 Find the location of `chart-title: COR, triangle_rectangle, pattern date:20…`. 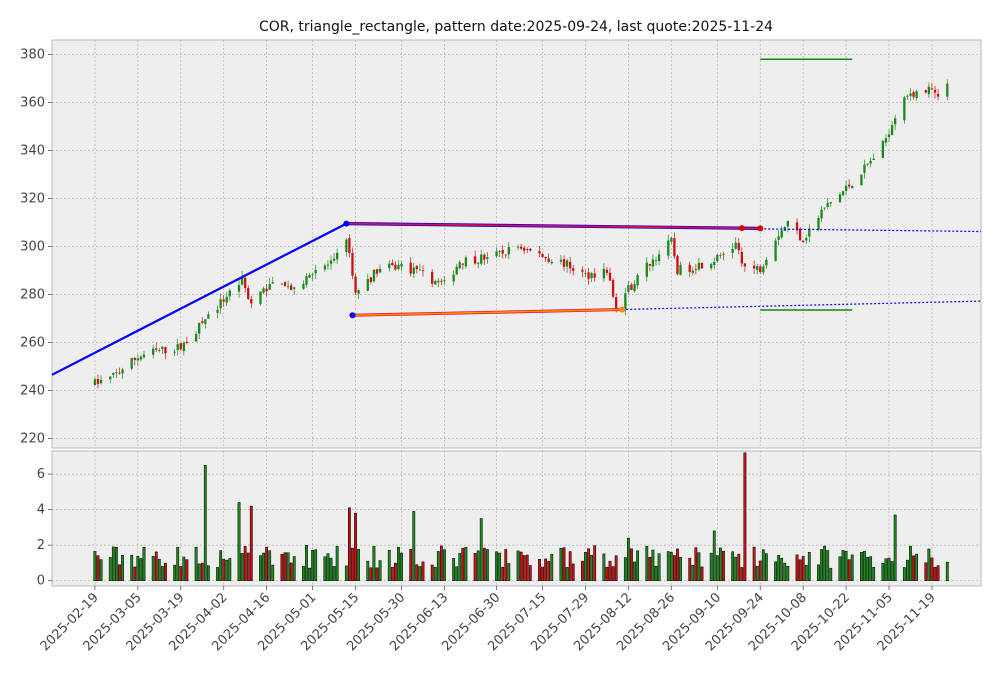

chart-title: COR, triangle_rectangle, pattern date:20… is located at coordinates (516, 27).